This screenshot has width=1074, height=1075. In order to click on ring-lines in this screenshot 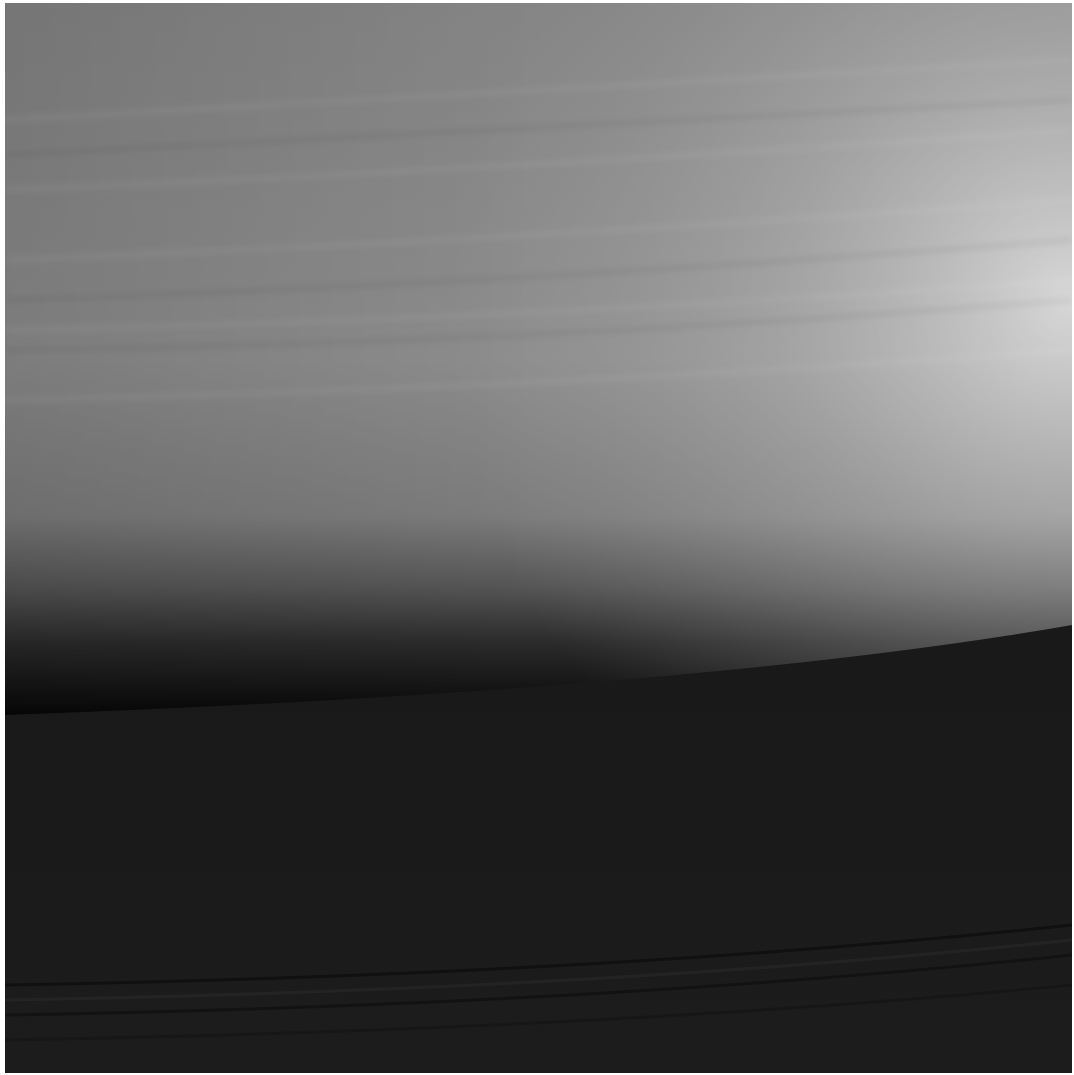, I will do `click(538, 982)`.